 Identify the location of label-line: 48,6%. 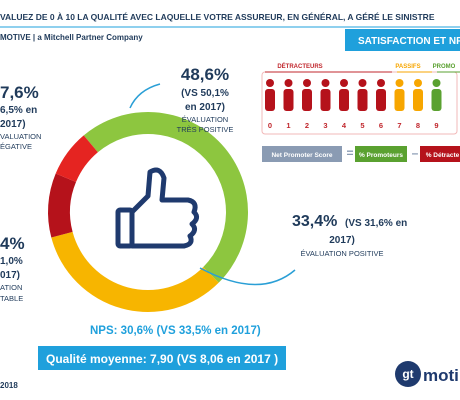
(205, 74).